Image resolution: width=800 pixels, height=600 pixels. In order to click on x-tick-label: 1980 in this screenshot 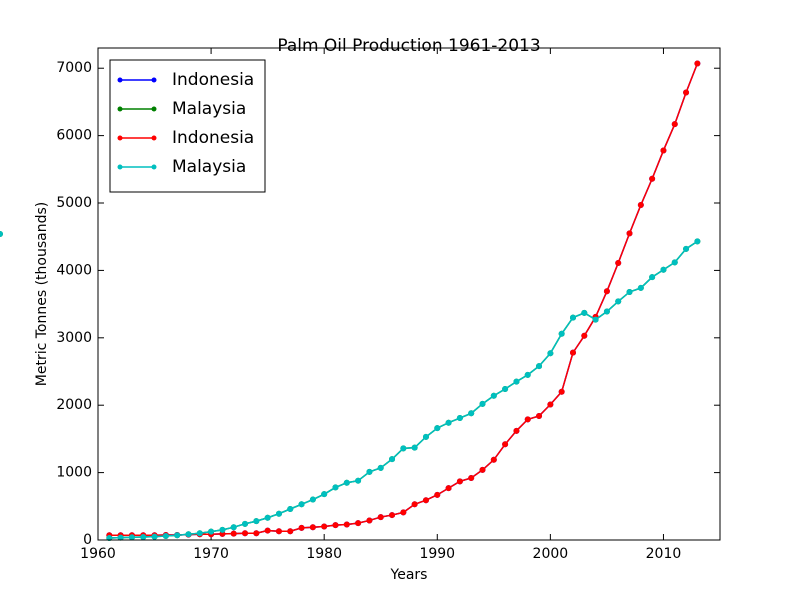, I will do `click(324, 554)`.